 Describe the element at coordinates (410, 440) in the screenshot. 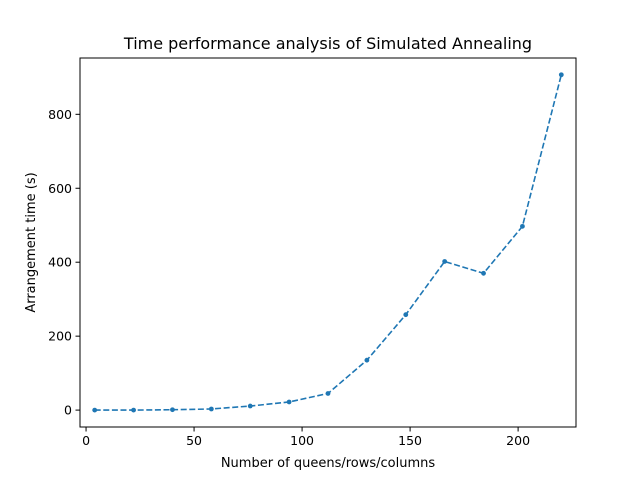

I see `x-tick-label: 150` at that location.